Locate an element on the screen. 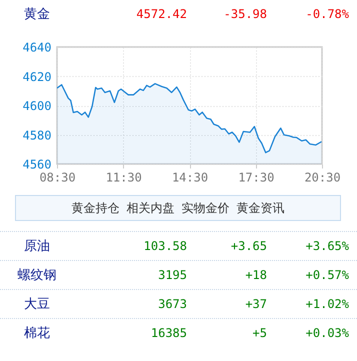 The height and width of the screenshot is (361, 357). text: +37 is located at coordinates (255, 304).